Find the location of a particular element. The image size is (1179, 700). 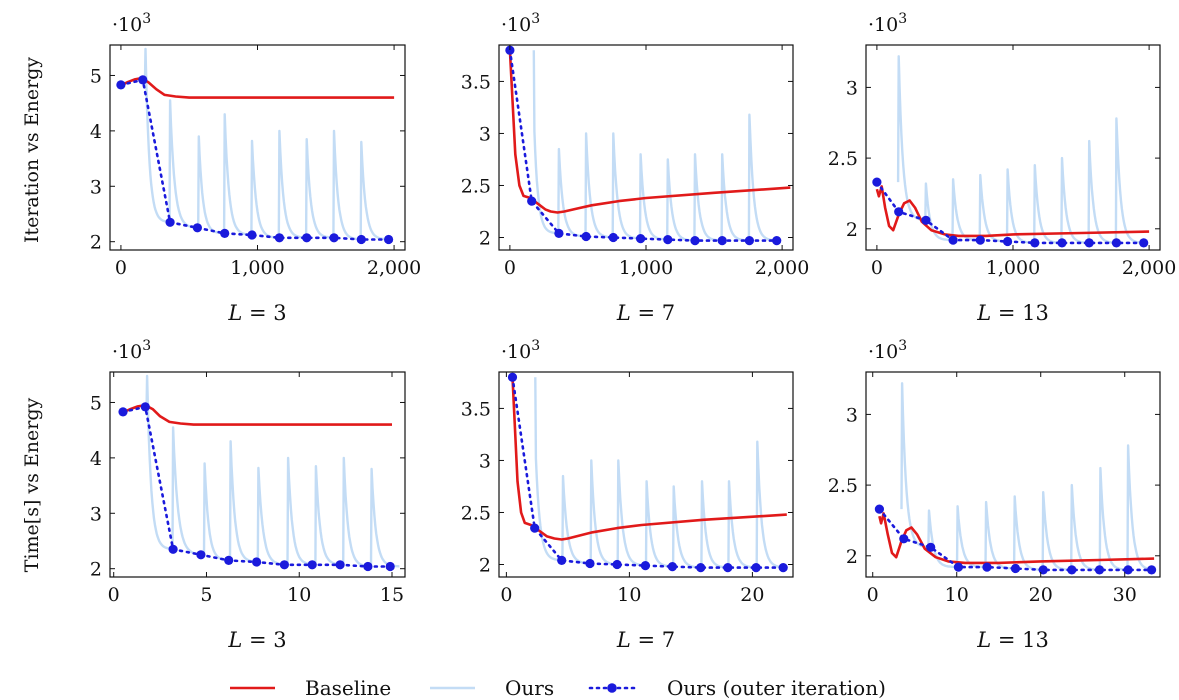

subtitle-value: = 7 is located at coordinates (653, 313).